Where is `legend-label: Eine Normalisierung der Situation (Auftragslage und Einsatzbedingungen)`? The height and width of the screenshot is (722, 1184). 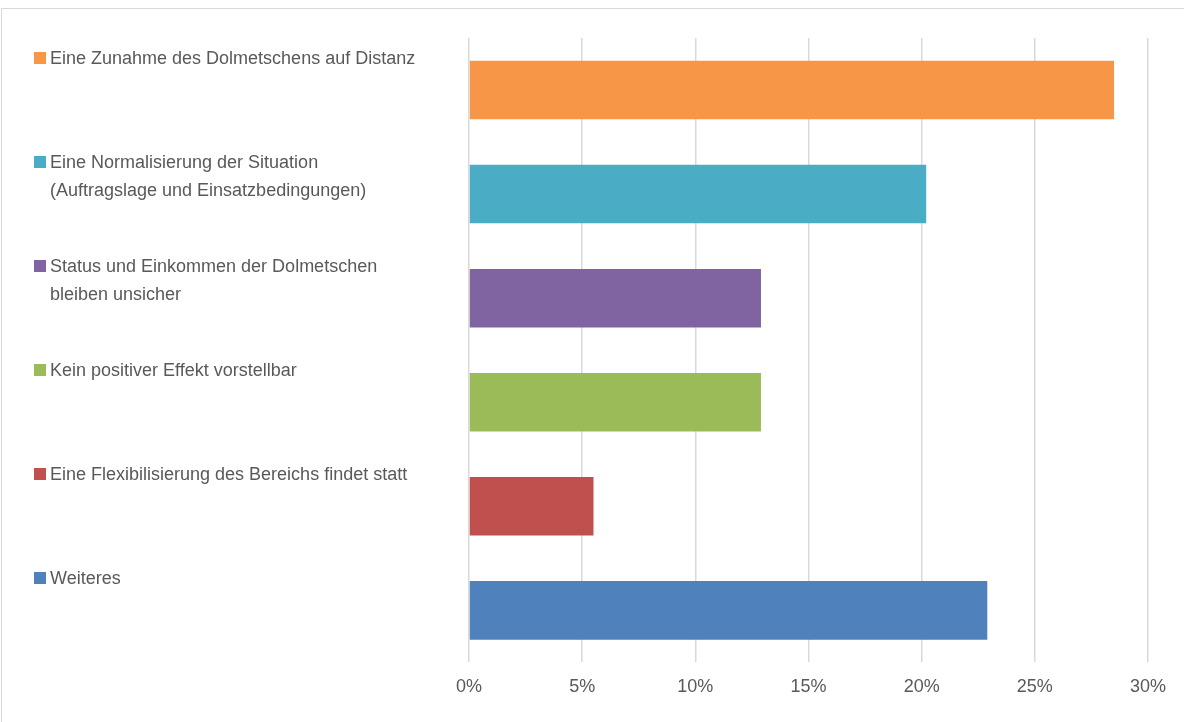 legend-label: Eine Normalisierung der Situation (Auftragslage und Einsatzbedingungen) is located at coordinates (209, 177).